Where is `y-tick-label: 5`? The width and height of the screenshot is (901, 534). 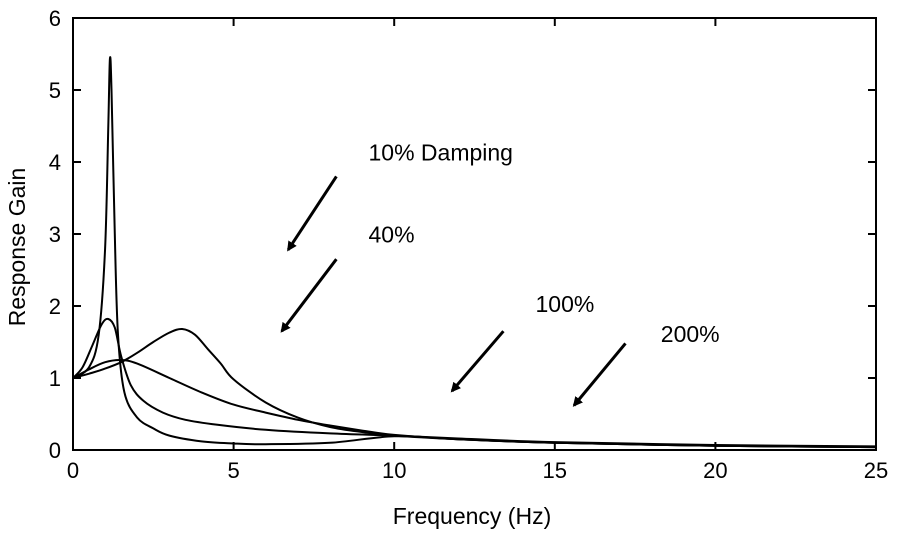
y-tick-label: 5 is located at coordinates (55, 90).